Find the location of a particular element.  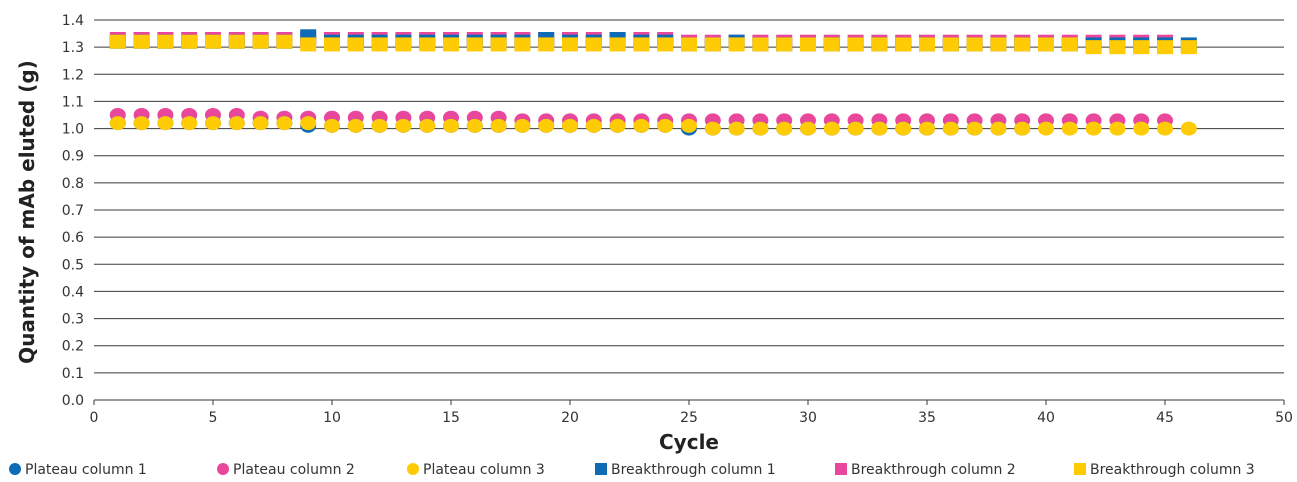

x-tick-label: 40 is located at coordinates (1046, 418).